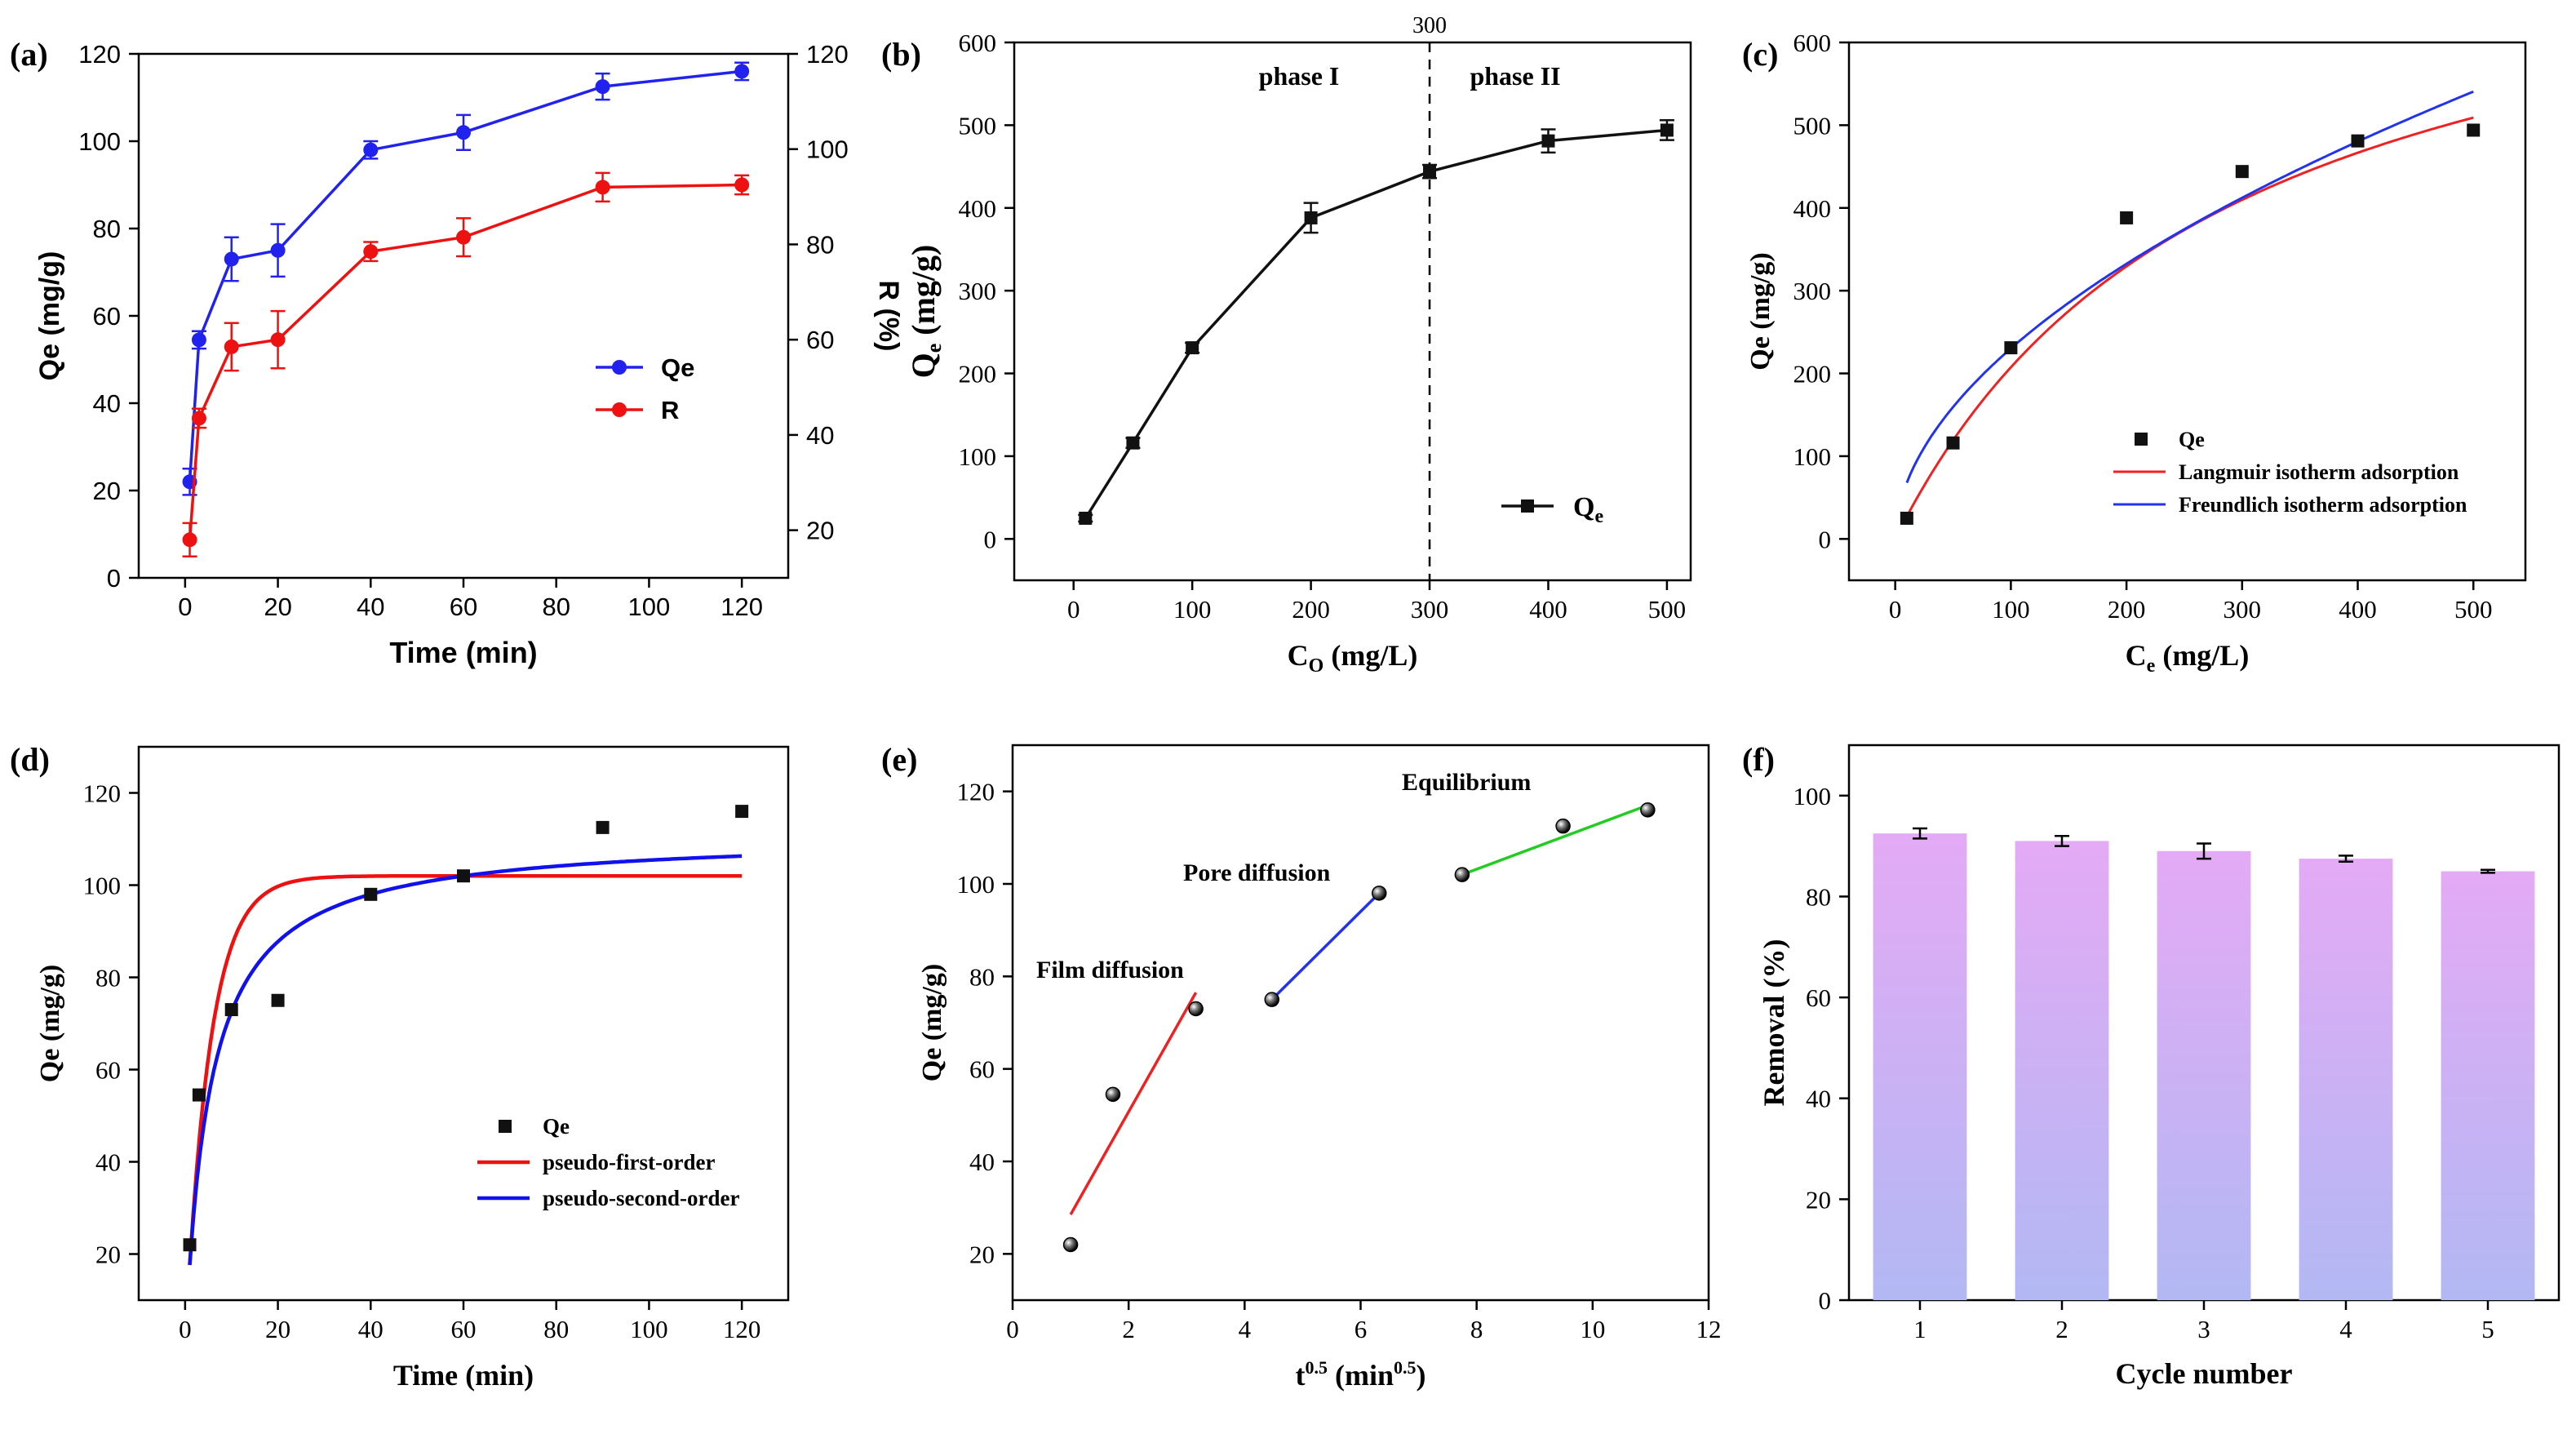 The height and width of the screenshot is (1434, 2576). Describe the element at coordinates (1128, 1329) in the screenshot. I see `x-tick-label: 2` at that location.